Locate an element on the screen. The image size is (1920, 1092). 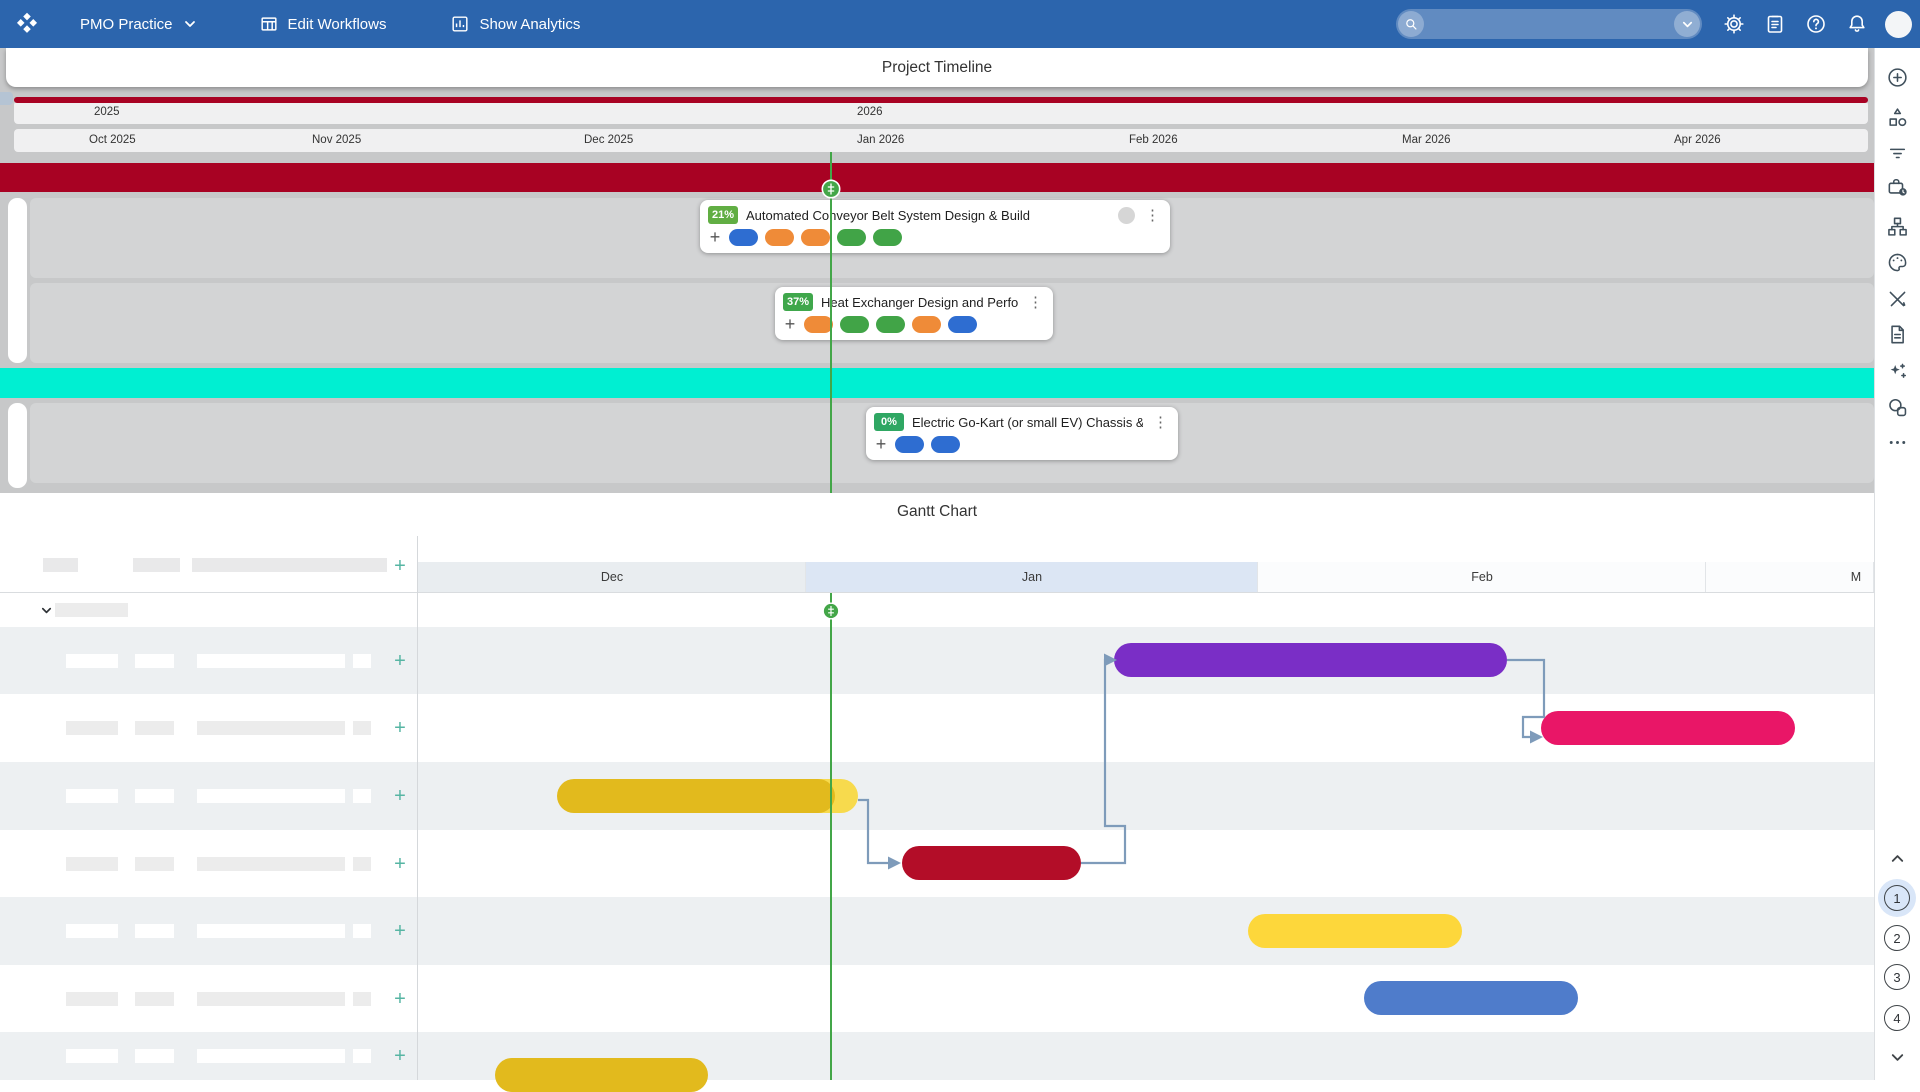
page-number-button: 2 is located at coordinates (1897, 938).